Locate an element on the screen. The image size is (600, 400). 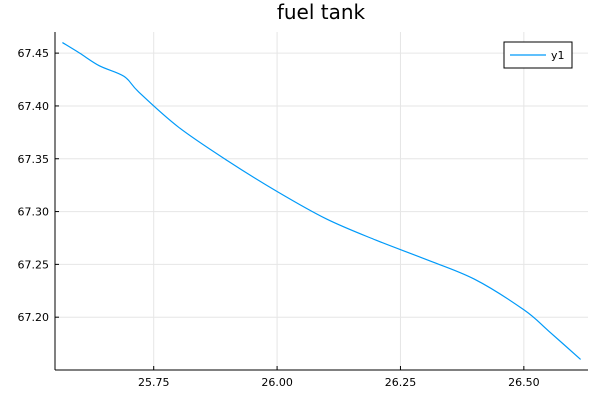
legend: y1 is located at coordinates (538, 55).